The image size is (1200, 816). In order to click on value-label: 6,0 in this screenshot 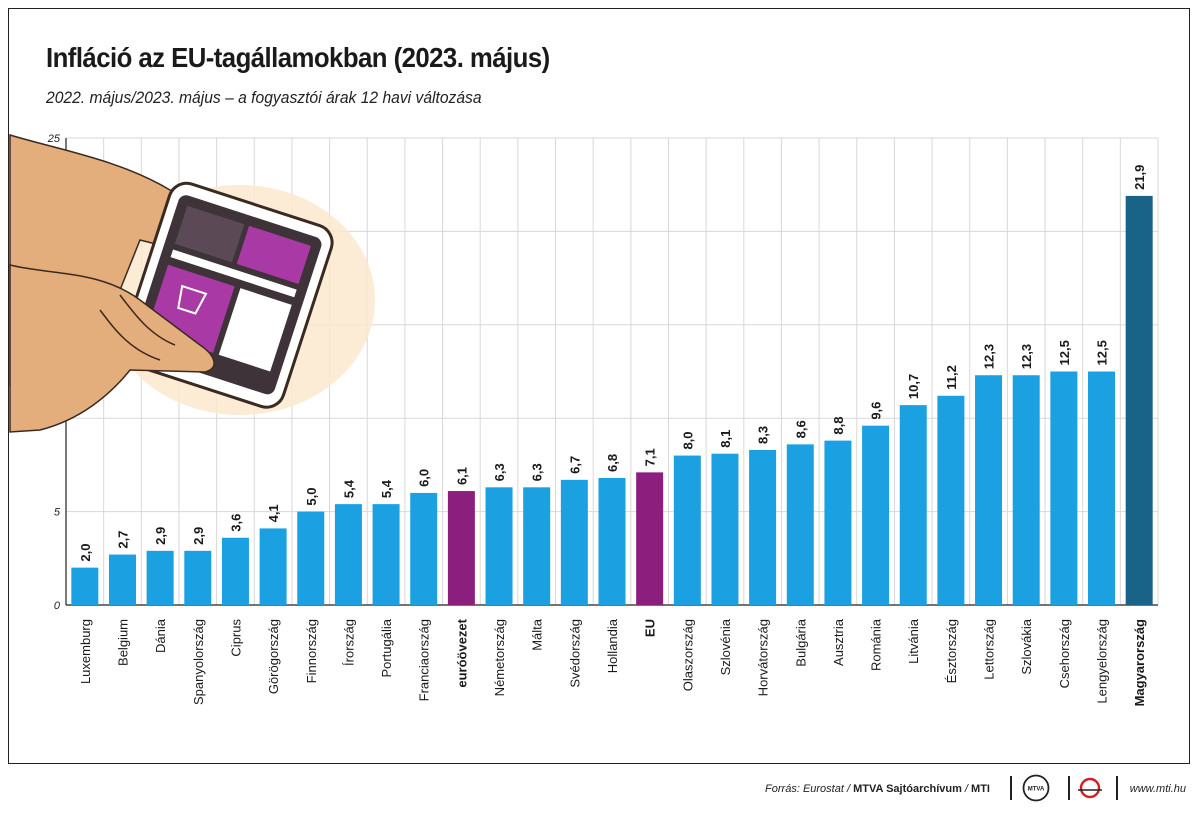, I will do `click(424, 478)`.